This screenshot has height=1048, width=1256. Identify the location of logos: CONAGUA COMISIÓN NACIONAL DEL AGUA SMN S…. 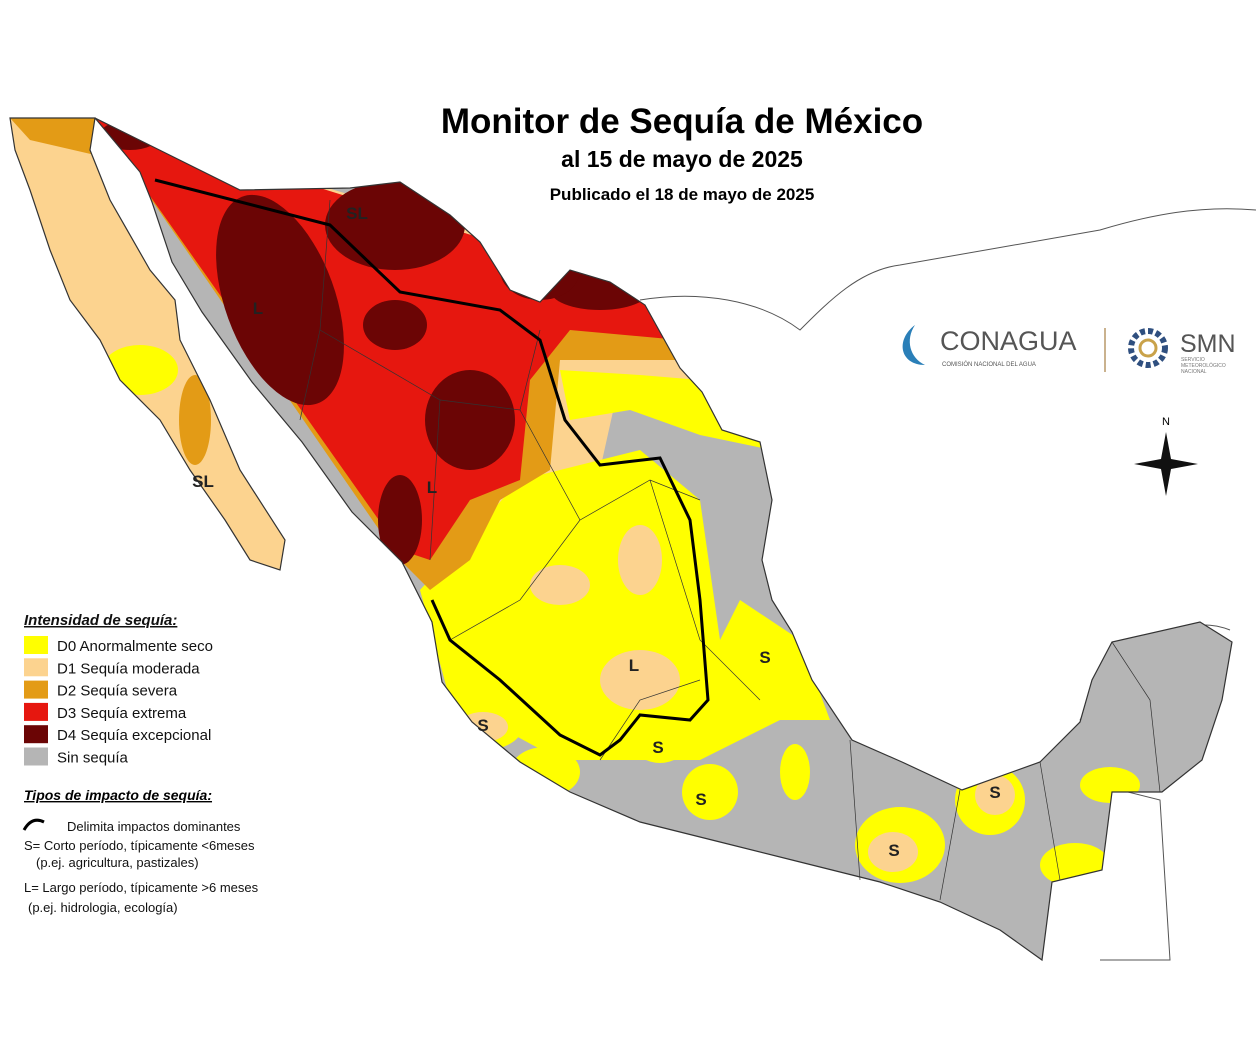
(1069, 350).